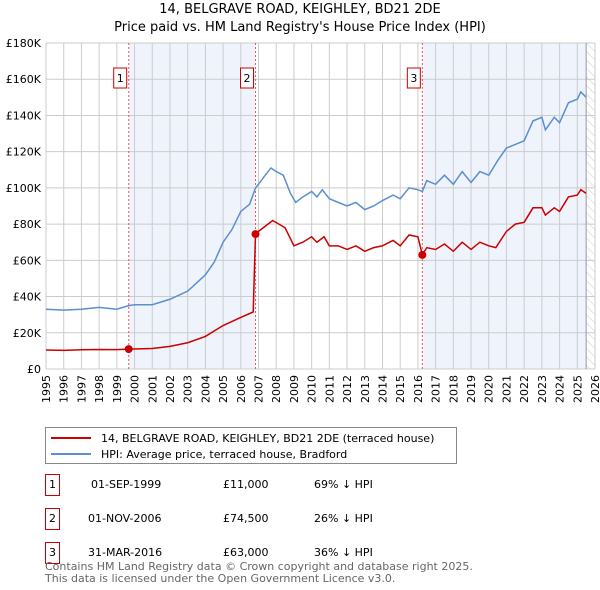 This screenshot has height=590, width=600. I want to click on marker-badge: 1, so click(52, 485).